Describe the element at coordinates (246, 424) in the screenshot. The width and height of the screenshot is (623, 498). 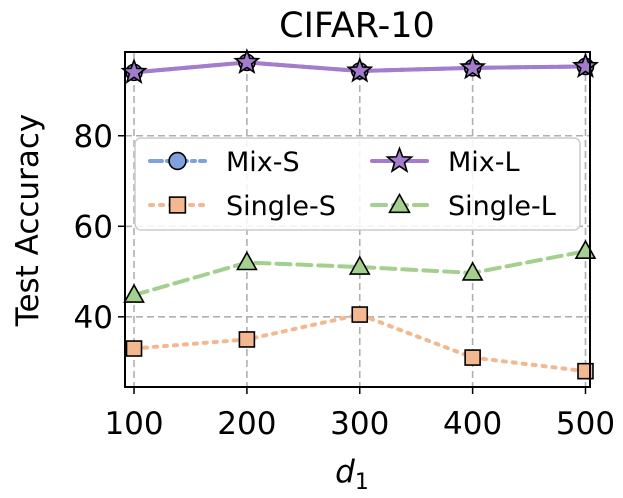
I see `x-tick-label: 200` at that location.